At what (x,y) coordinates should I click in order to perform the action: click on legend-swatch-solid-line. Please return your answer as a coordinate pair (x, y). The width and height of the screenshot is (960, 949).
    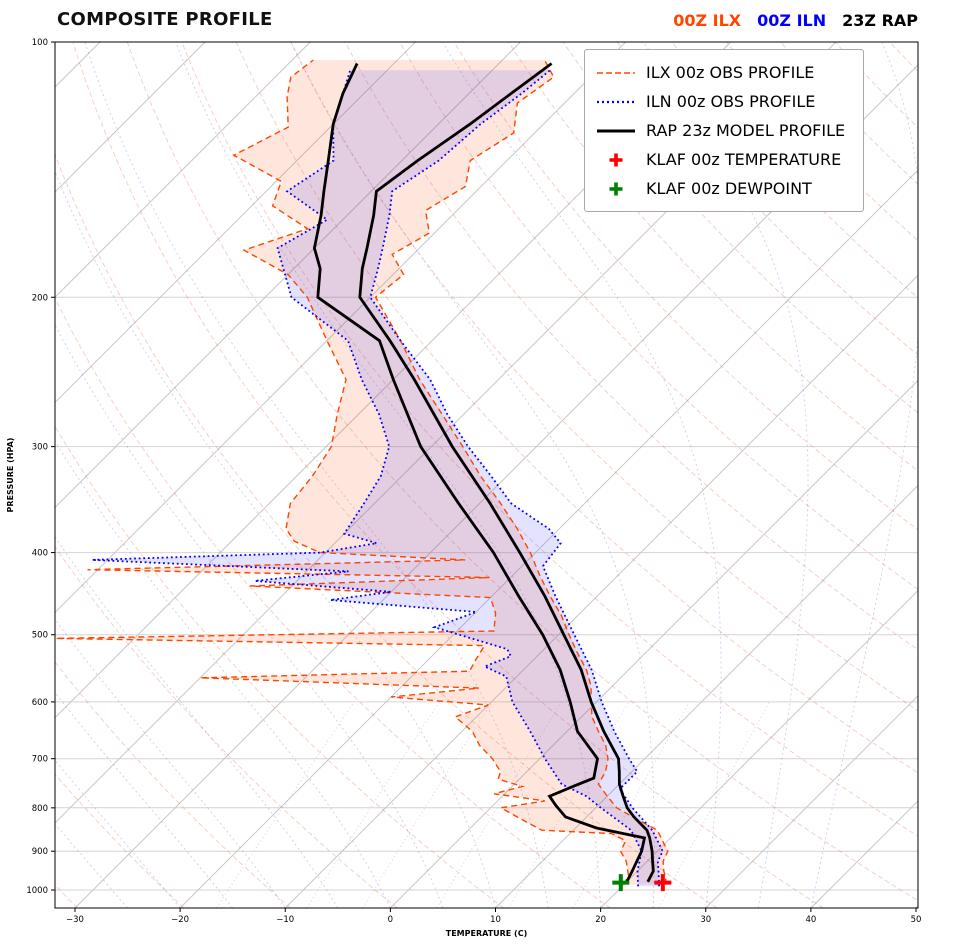
    Looking at the image, I should click on (616, 130).